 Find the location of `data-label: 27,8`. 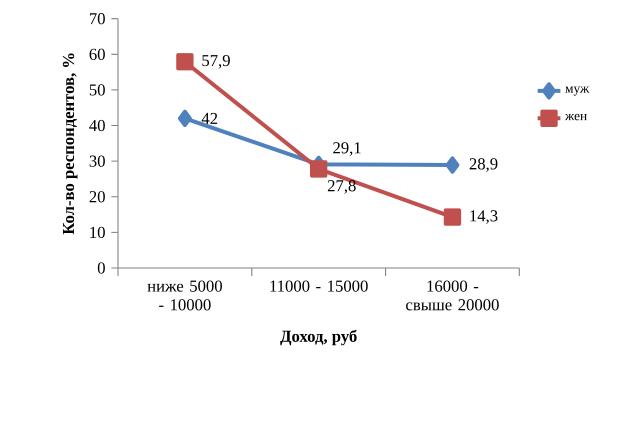

data-label: 27,8 is located at coordinates (342, 187).